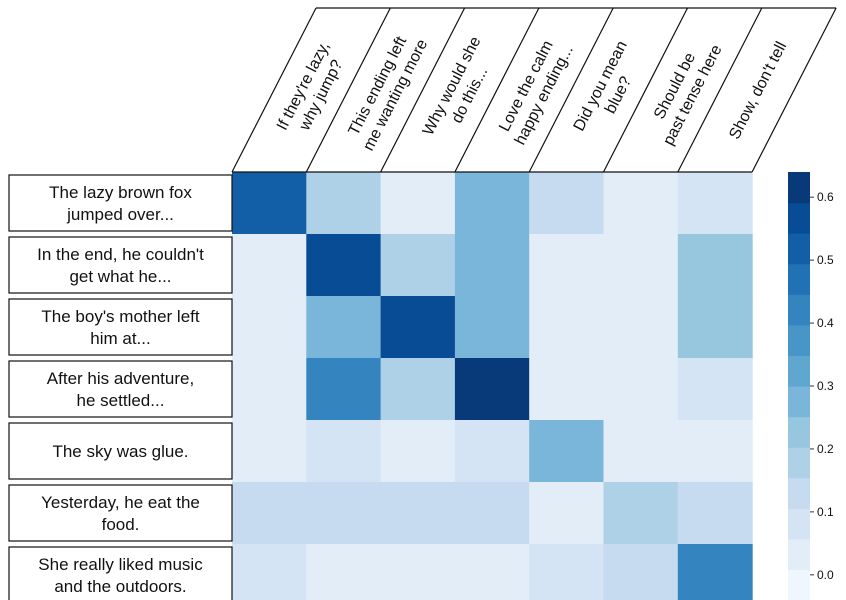  I want to click on colorbar-tick-label: 0.2, so click(825, 449).